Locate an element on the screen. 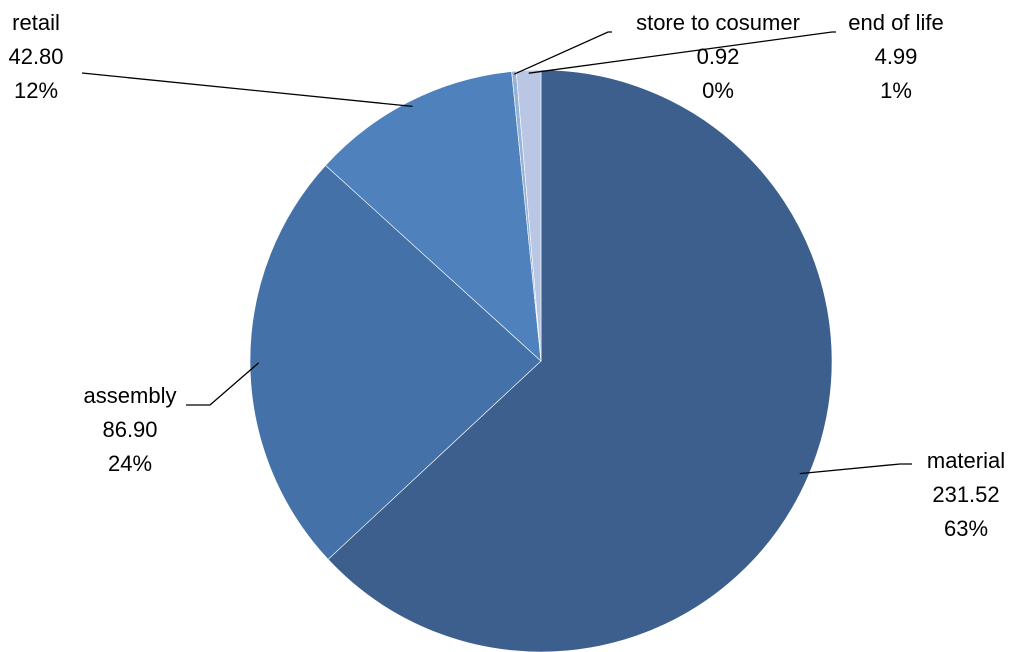 This screenshot has width=1022, height=652. data-label-name-store-to-cosumer: store to cosumer is located at coordinates (718, 22).